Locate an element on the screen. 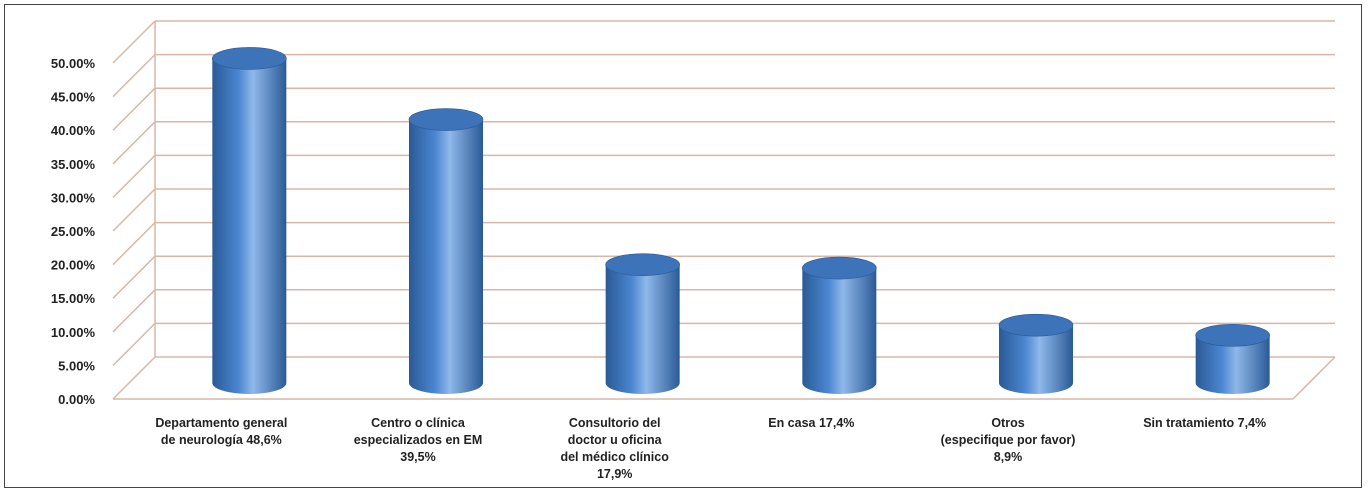 The height and width of the screenshot is (493, 1368). y-tick-label: 25.00% is located at coordinates (73, 231).